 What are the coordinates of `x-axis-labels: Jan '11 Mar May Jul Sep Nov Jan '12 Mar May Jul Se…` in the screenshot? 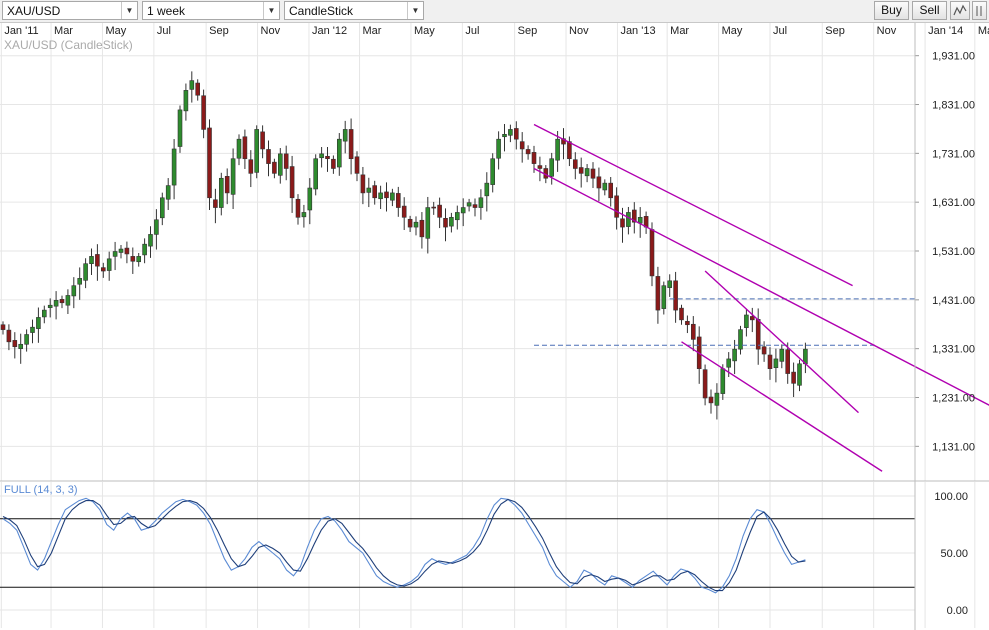 It's located at (496, 31).